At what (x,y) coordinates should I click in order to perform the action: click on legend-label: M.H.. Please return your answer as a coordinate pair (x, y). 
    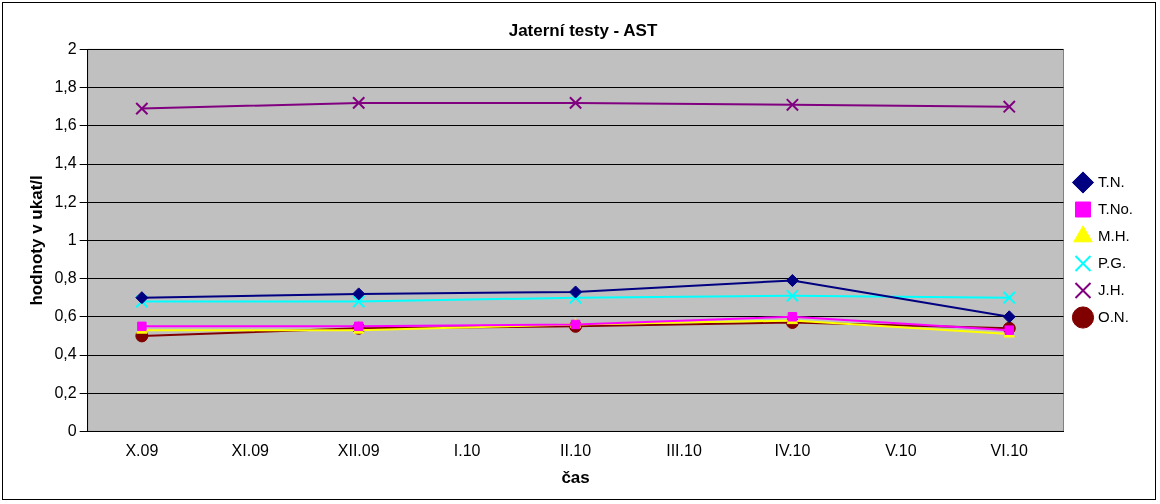
    Looking at the image, I should click on (1113, 235).